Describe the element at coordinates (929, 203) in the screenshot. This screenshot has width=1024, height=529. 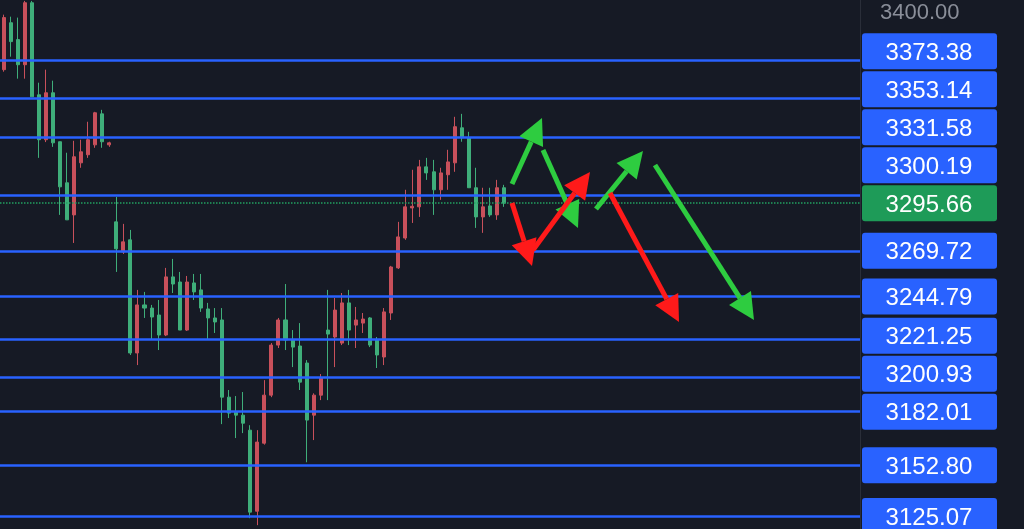
I see `y-tick-label: 3295.66` at that location.